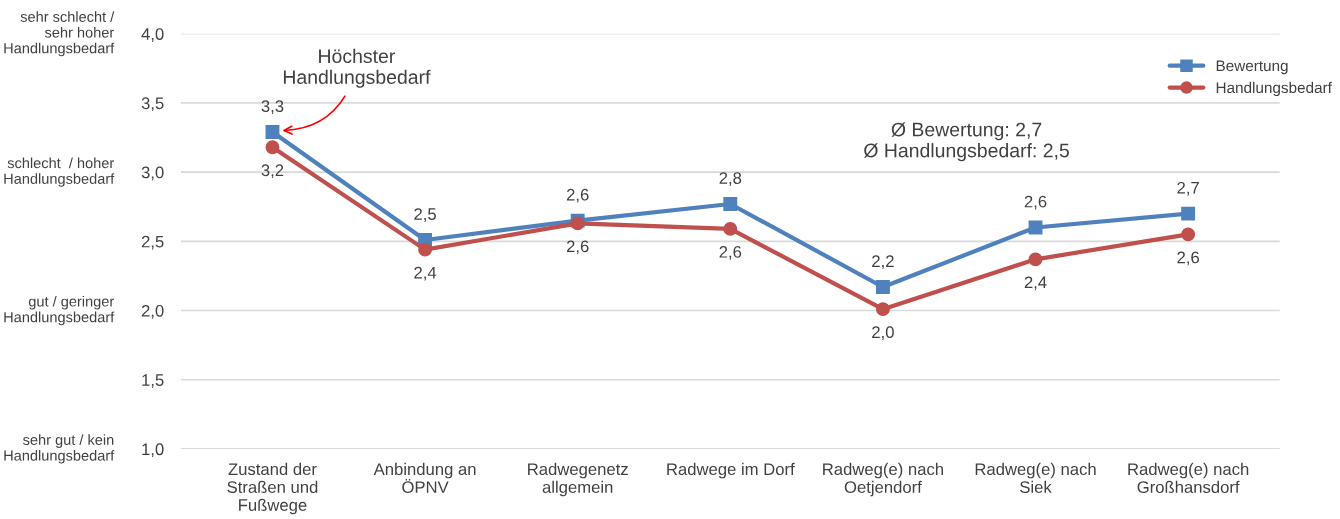  Describe the element at coordinates (272, 171) in the screenshot. I see `data-label: 3,2` at that location.